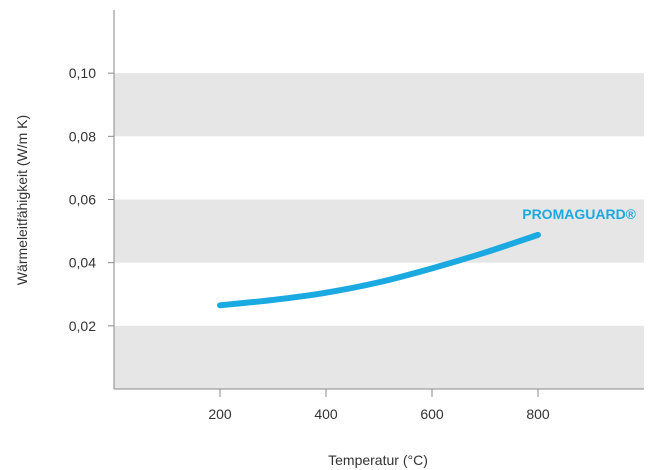 Image resolution: width=654 pixels, height=470 pixels. Describe the element at coordinates (82, 73) in the screenshot. I see `y-tick-label: 0,10` at that location.